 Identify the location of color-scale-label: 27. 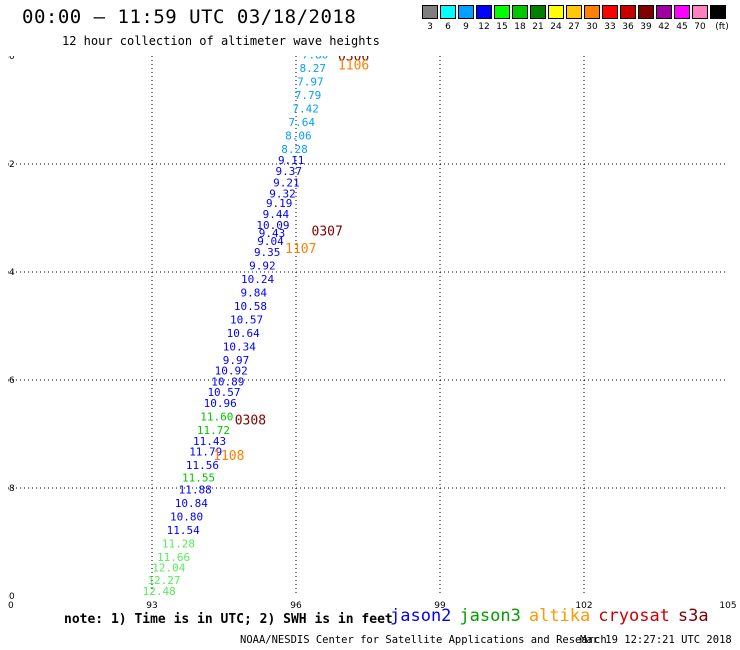
(574, 27).